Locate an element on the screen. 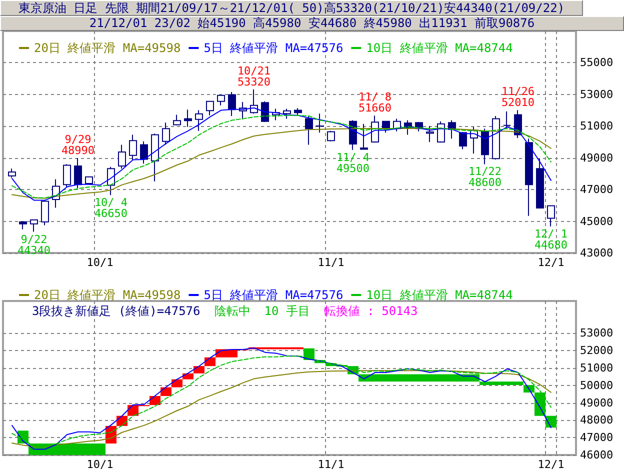  annotation: 9/29 48990 is located at coordinates (78, 145).